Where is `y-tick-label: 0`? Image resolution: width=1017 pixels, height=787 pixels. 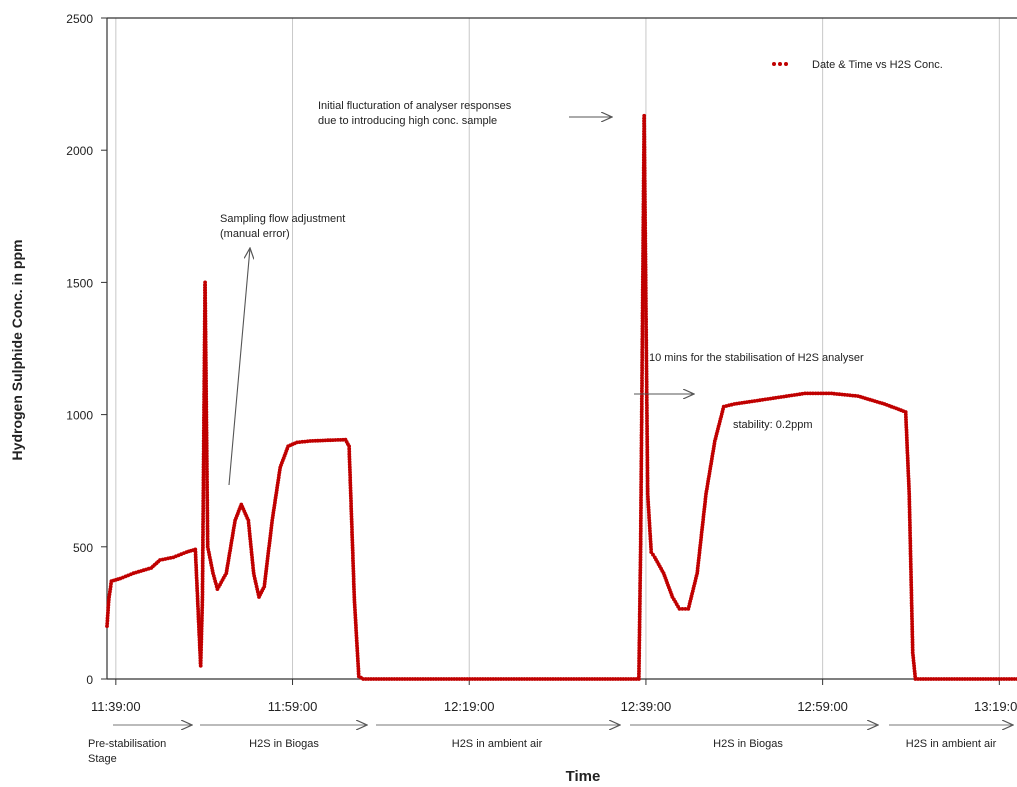 y-tick-label: 0 is located at coordinates (89, 680).